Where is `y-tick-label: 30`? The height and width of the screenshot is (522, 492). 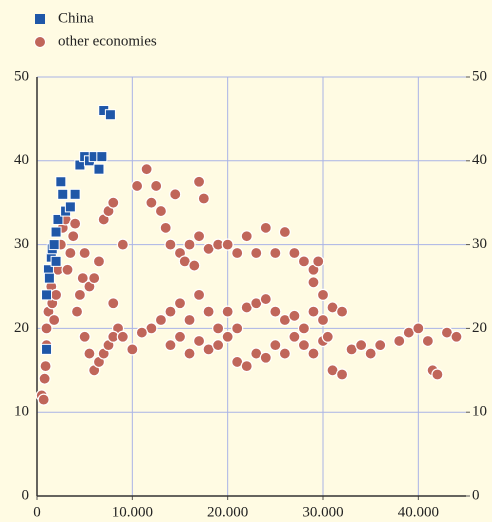 y-tick-label: 30 is located at coordinates (21, 244).